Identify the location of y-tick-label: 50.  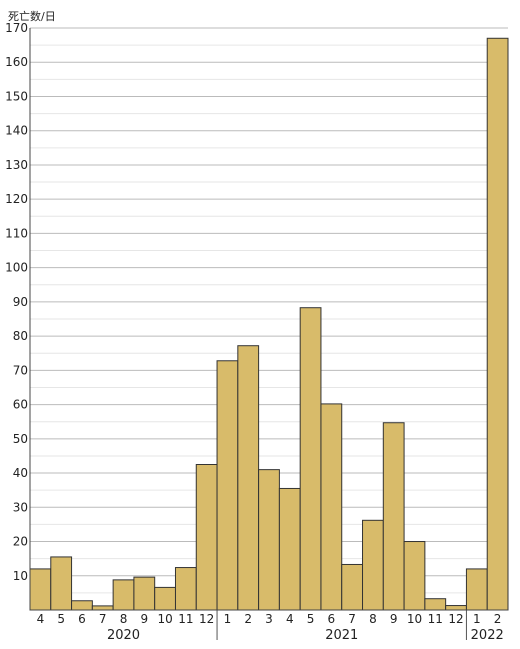
(20, 439).